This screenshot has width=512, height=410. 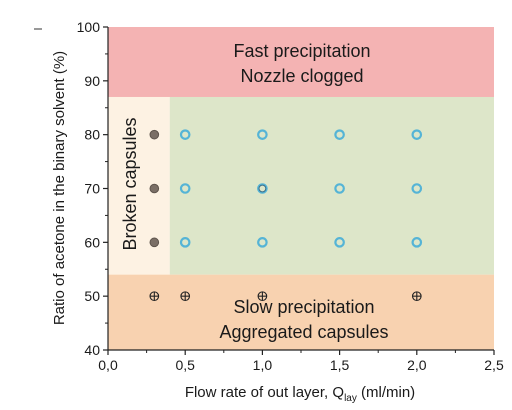 What do you see at coordinates (417, 365) in the screenshot?
I see `x-tick-label: 2,0` at bounding box center [417, 365].